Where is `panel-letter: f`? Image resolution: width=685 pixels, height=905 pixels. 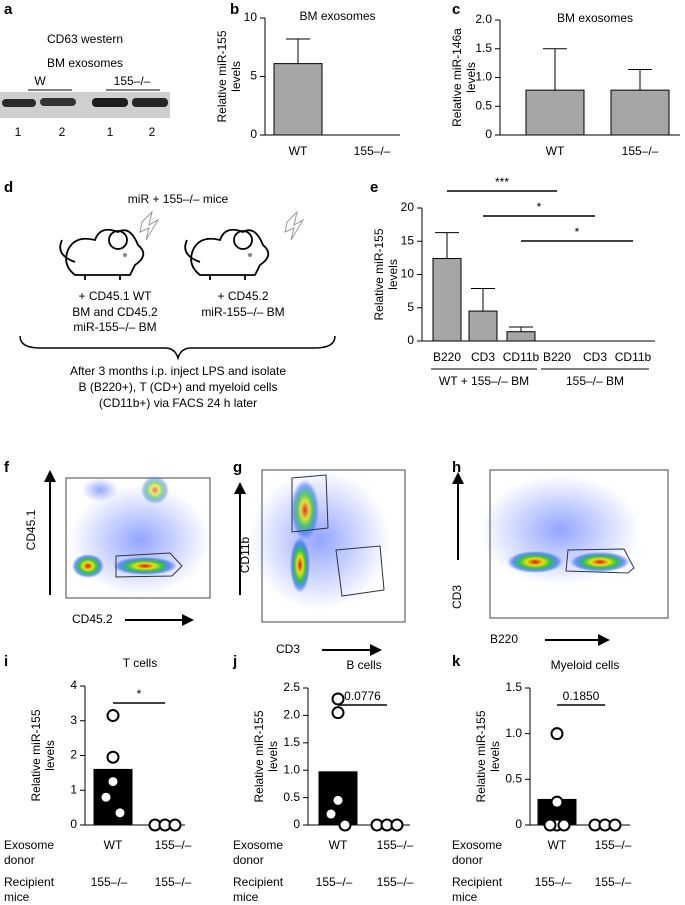 panel-letter: f is located at coordinates (7, 467).